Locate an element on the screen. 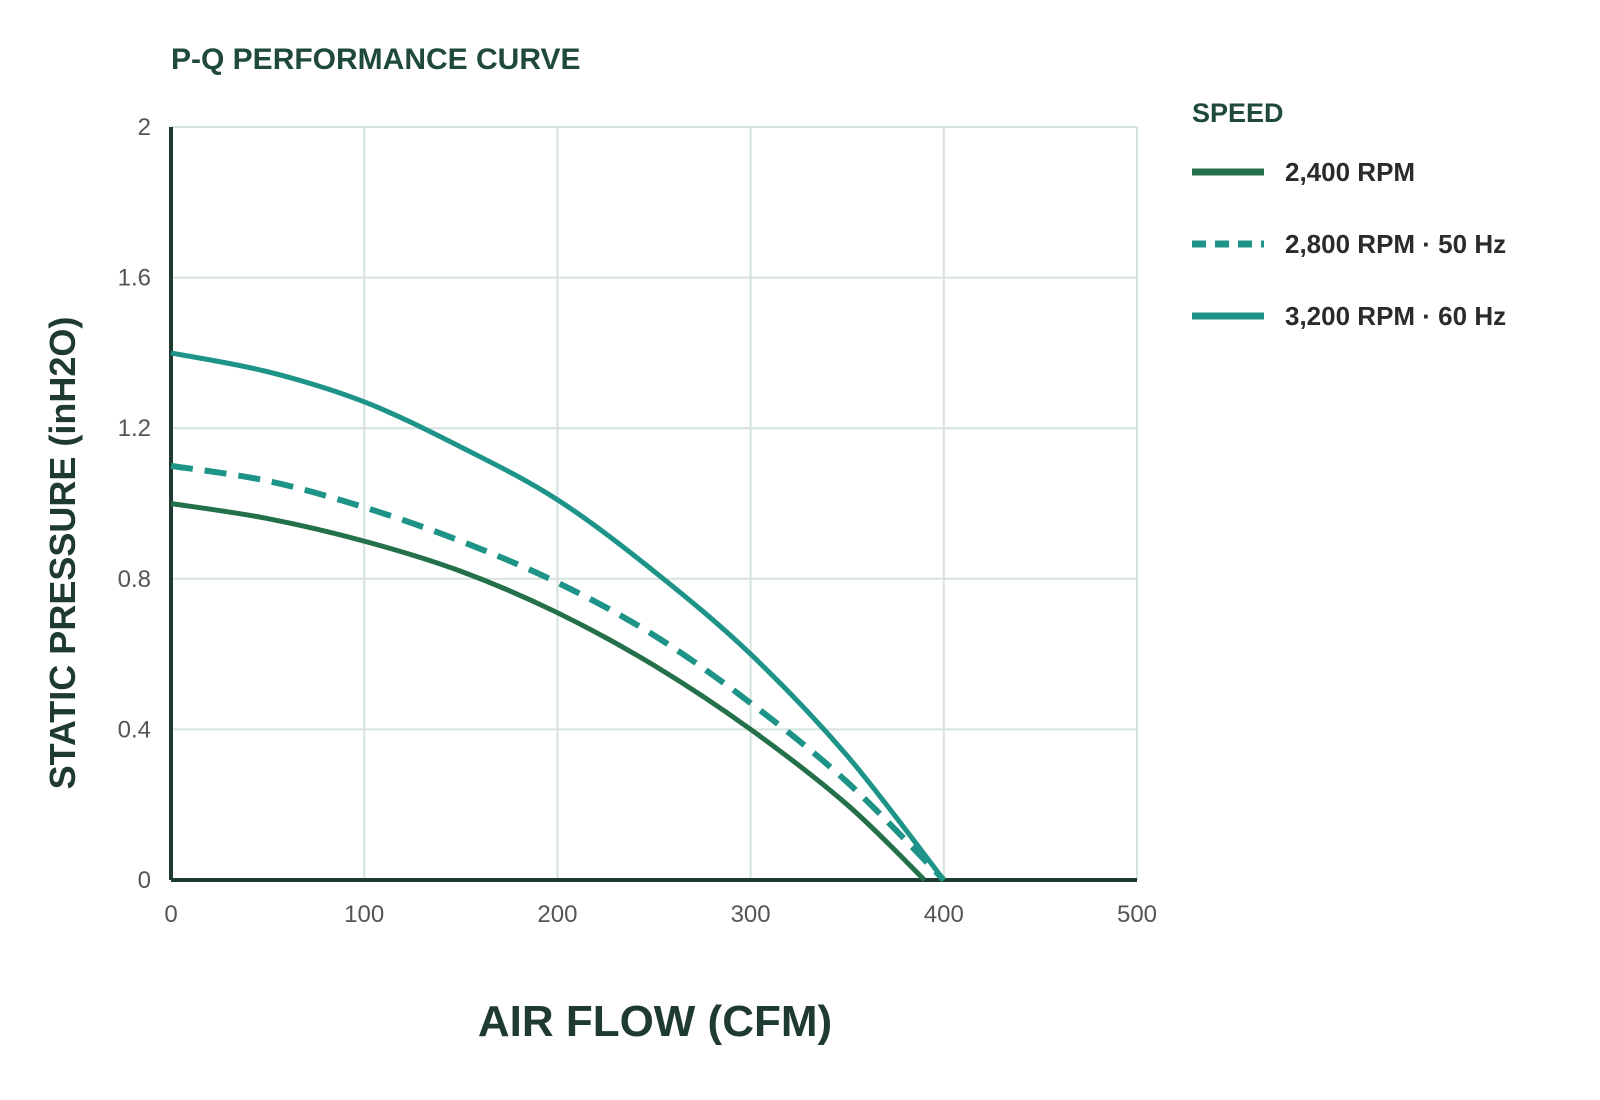 Image resolution: width=1600 pixels, height=1100 pixels. y-tick-label: 0 is located at coordinates (144, 880).